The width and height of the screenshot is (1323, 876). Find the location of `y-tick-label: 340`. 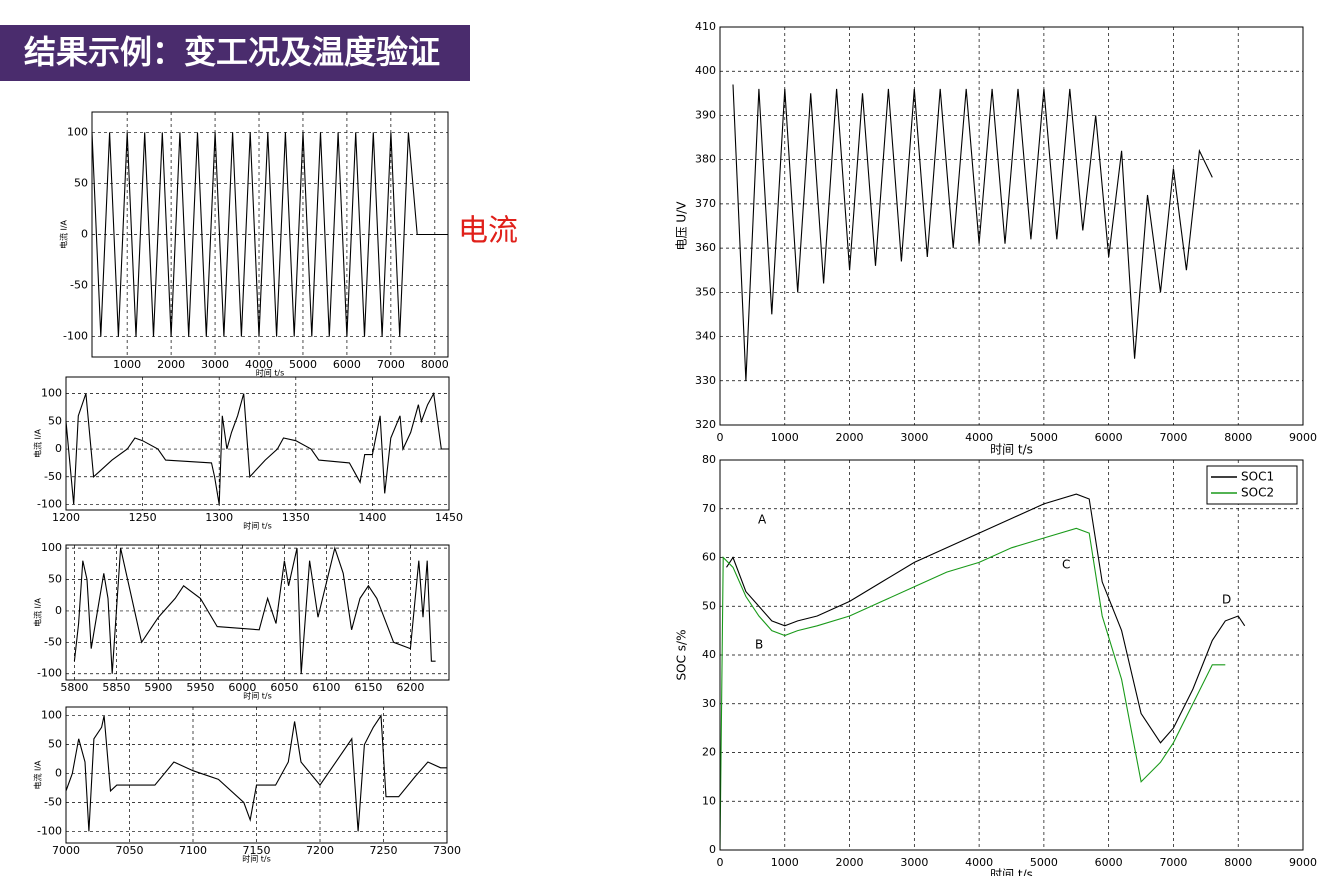

y-tick-label: 340 is located at coordinates (705, 336).